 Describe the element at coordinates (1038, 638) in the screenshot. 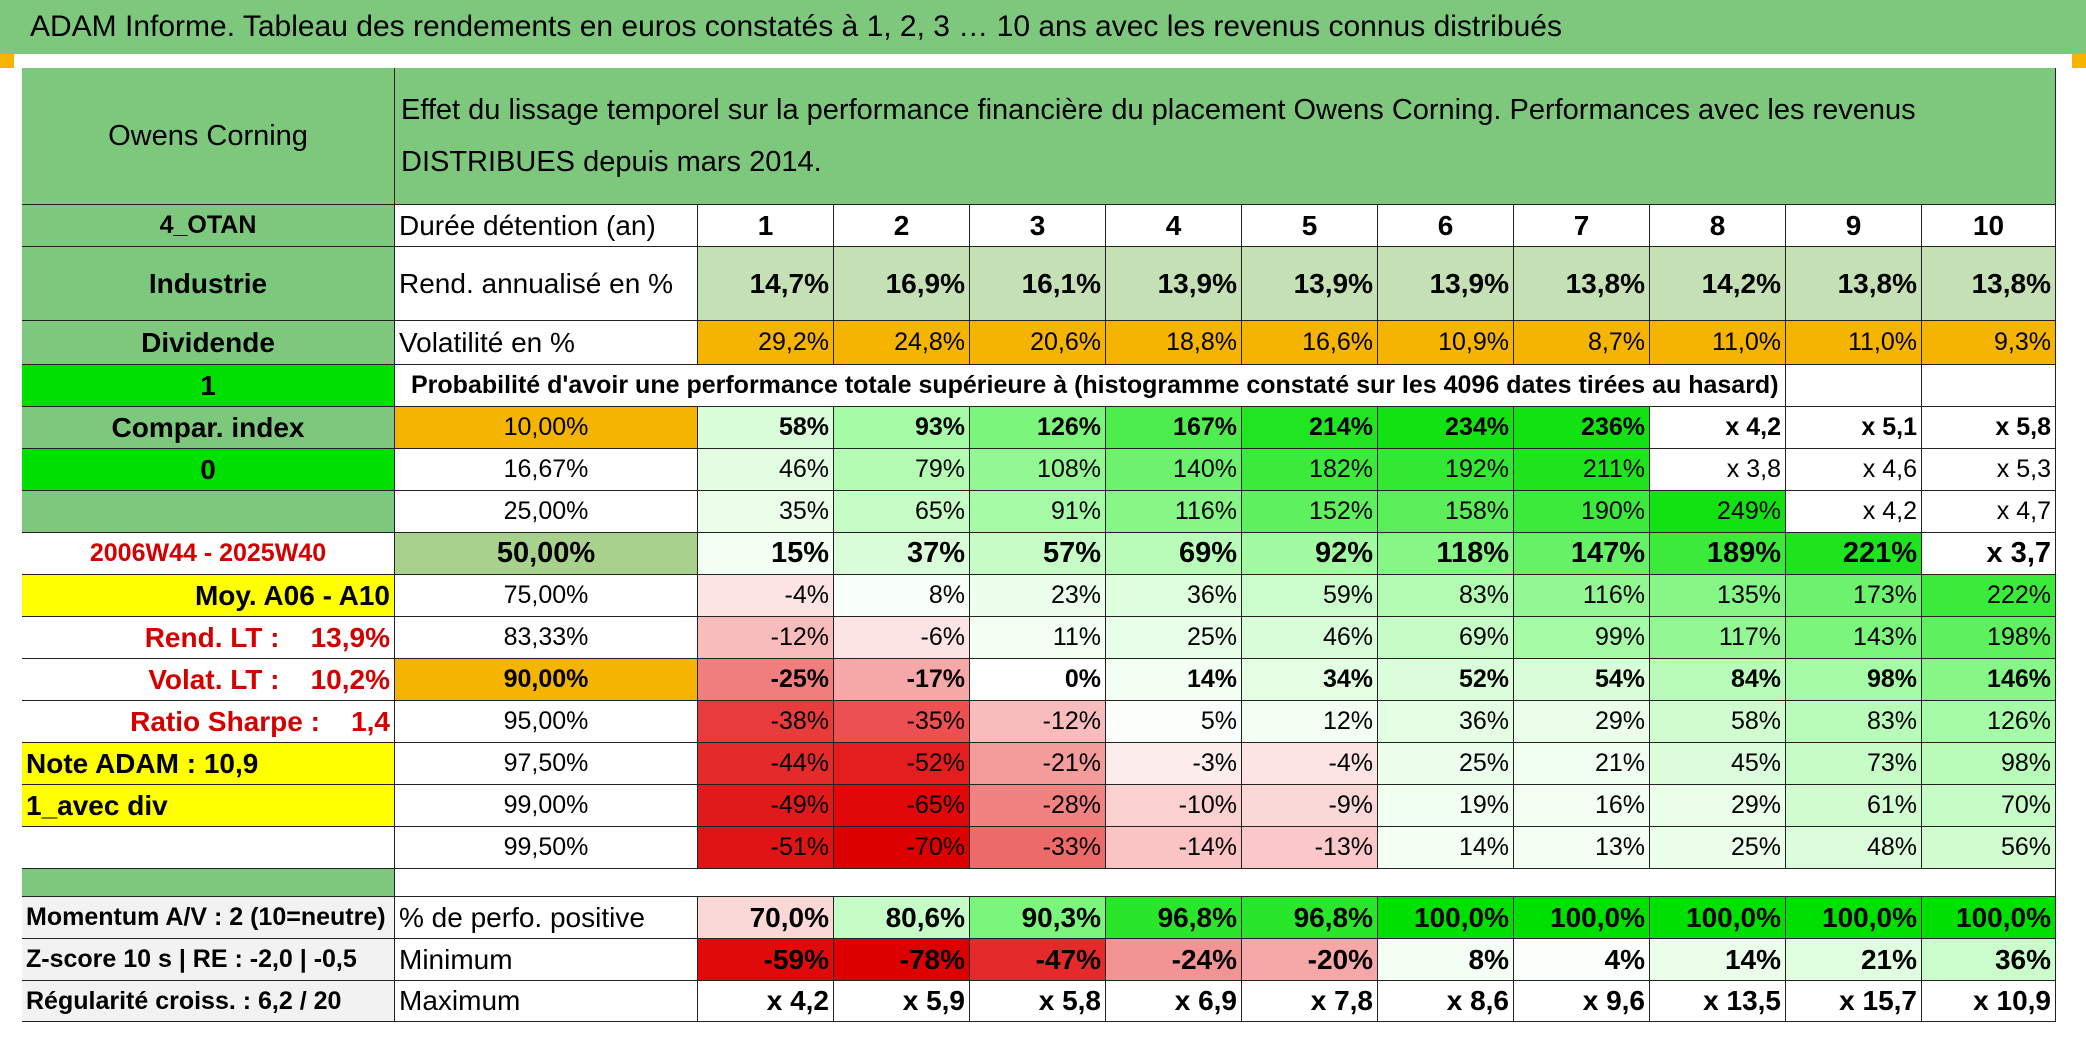

I see `quantile-cell: 11%` at that location.